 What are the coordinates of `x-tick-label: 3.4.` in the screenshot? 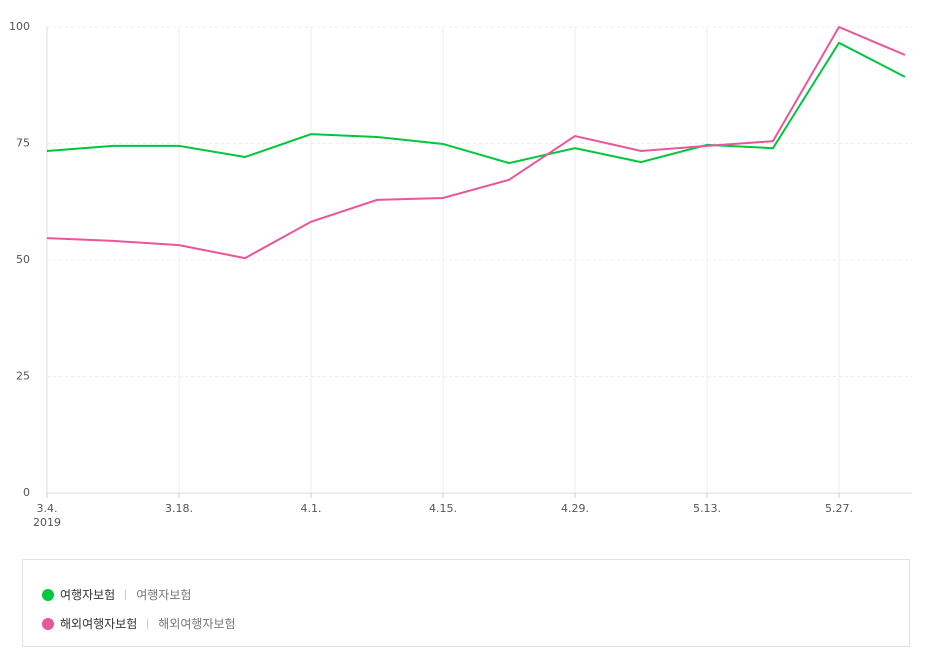 It's located at (47, 508).